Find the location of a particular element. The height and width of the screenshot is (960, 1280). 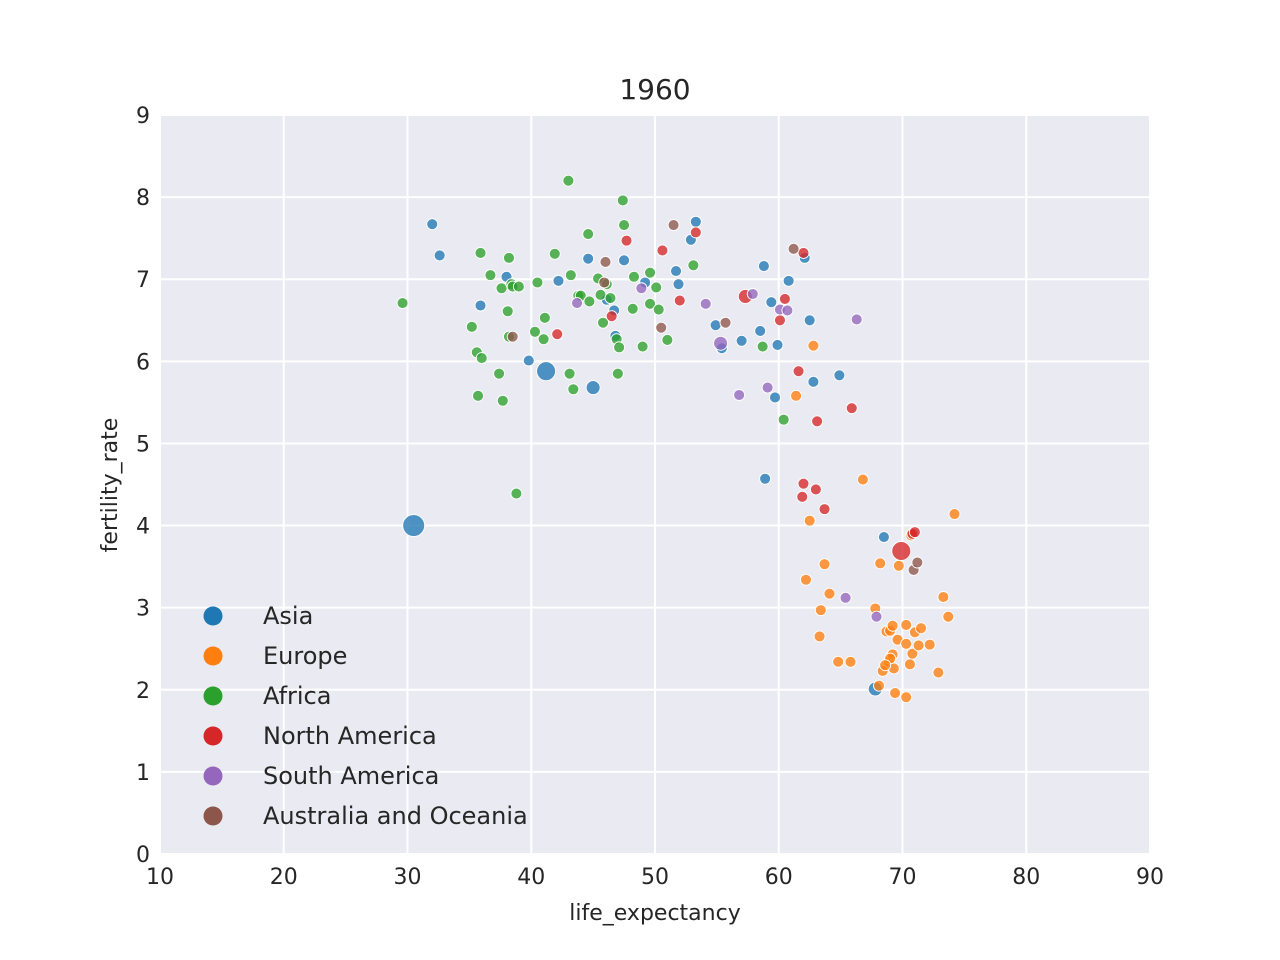

y-axis-label: fertility_rate is located at coordinates (110, 485).